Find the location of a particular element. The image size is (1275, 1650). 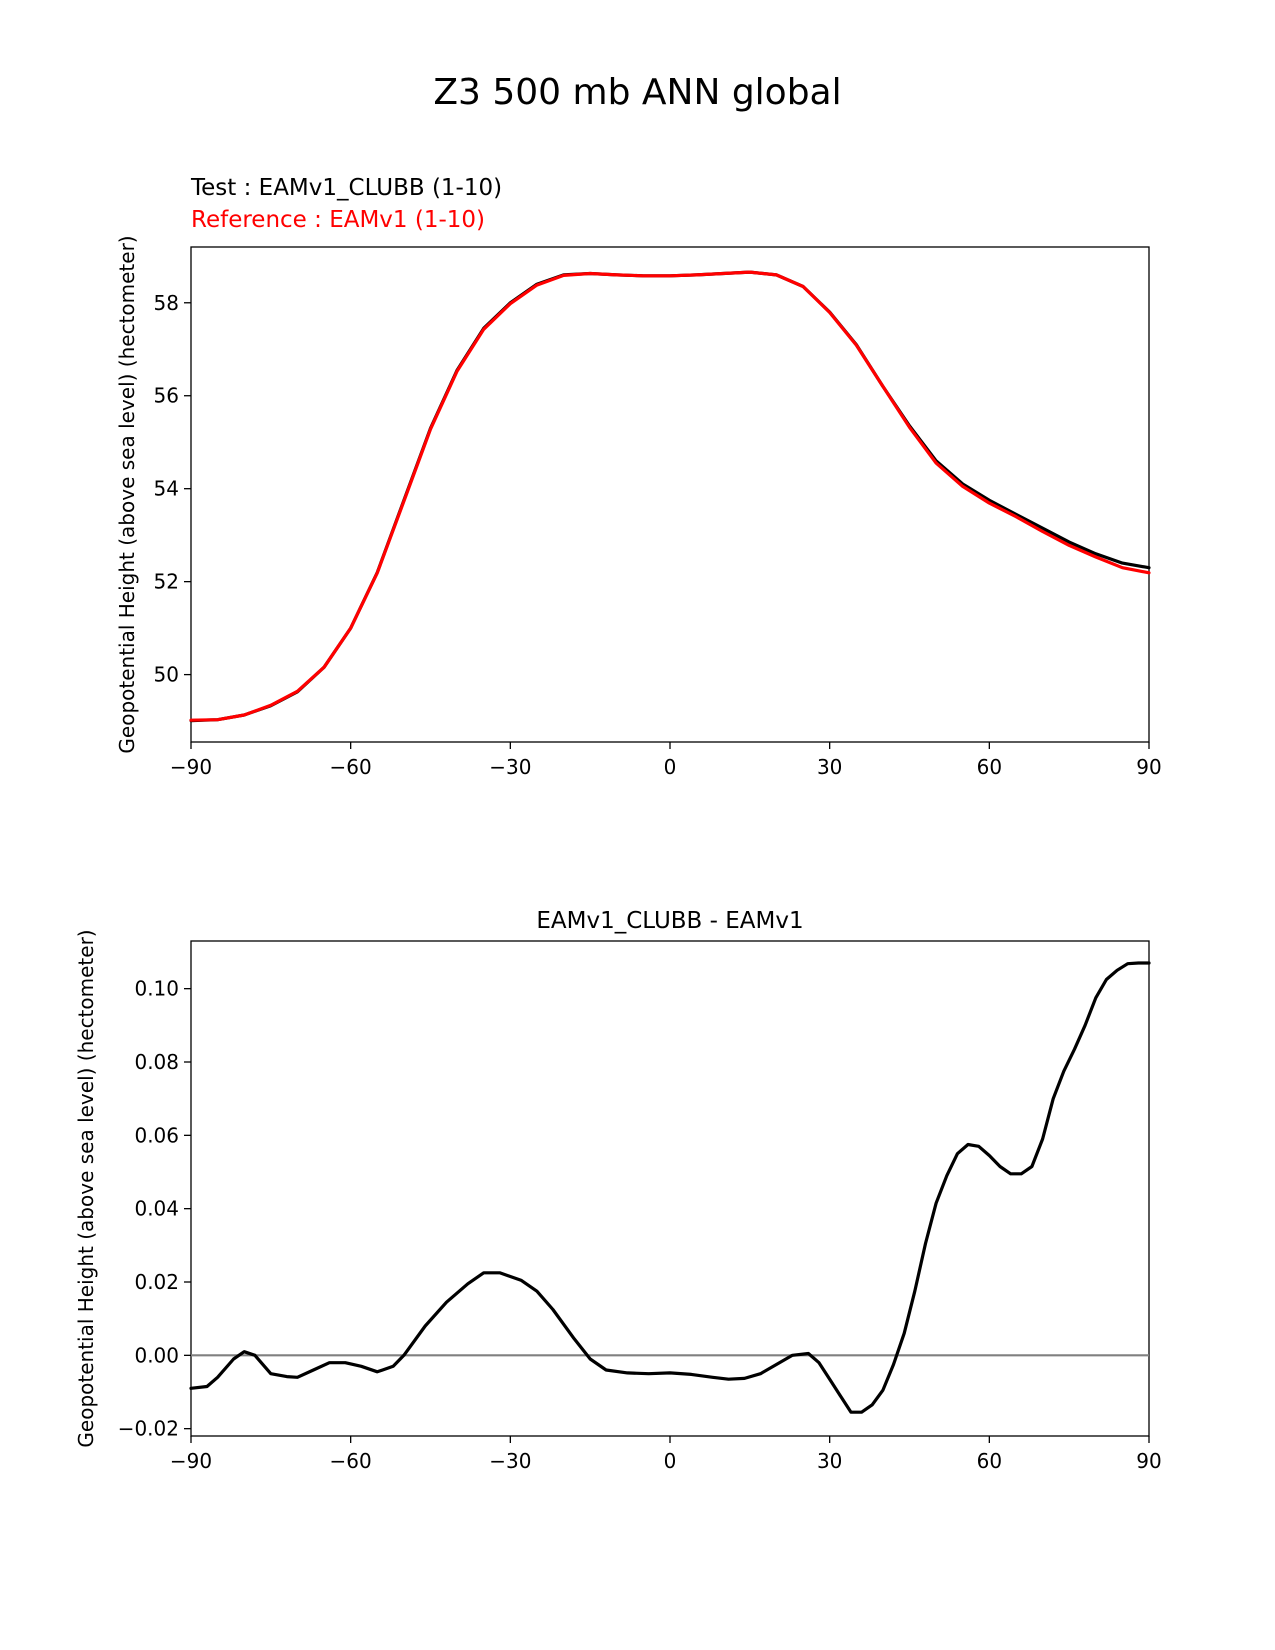

top-x-ticks: −90 −60 −30 0 30 60 90 is located at coordinates (666, 760).